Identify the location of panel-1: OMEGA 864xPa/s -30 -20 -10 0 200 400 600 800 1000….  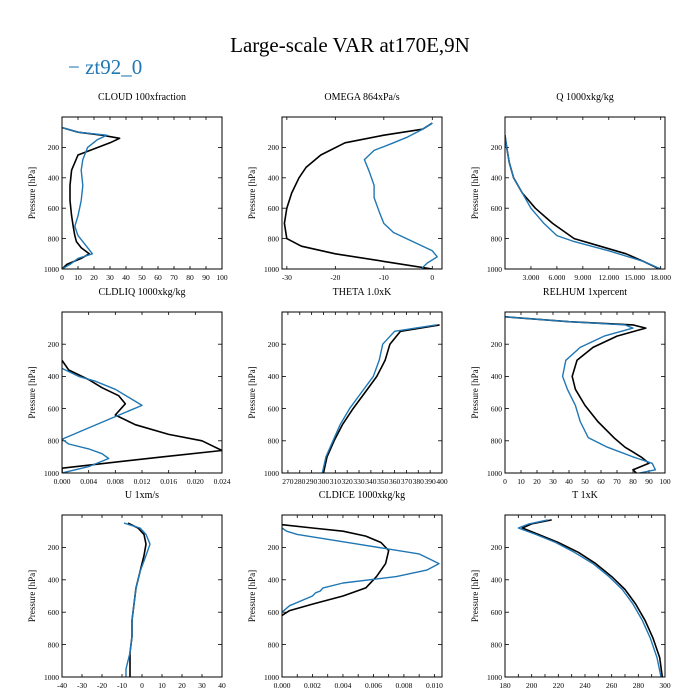
(345, 187).